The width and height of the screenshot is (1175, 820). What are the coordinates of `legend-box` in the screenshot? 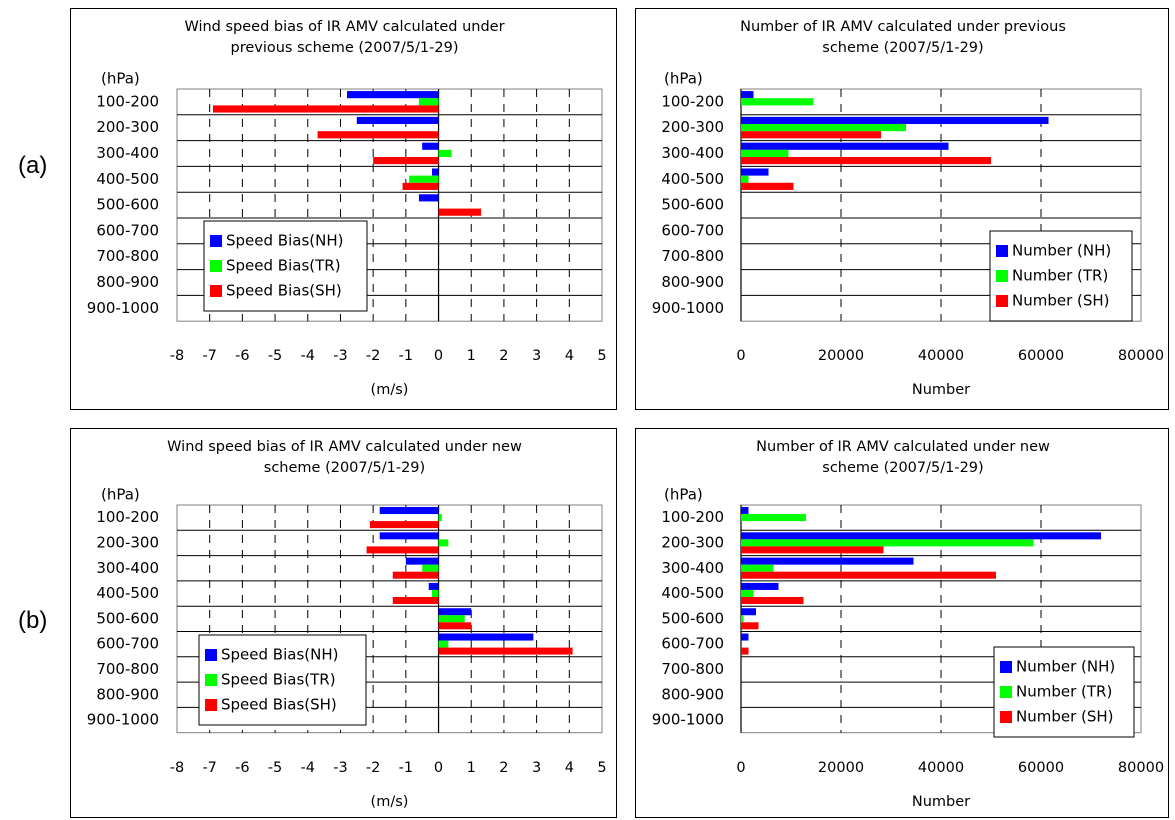 It's located at (282, 680).